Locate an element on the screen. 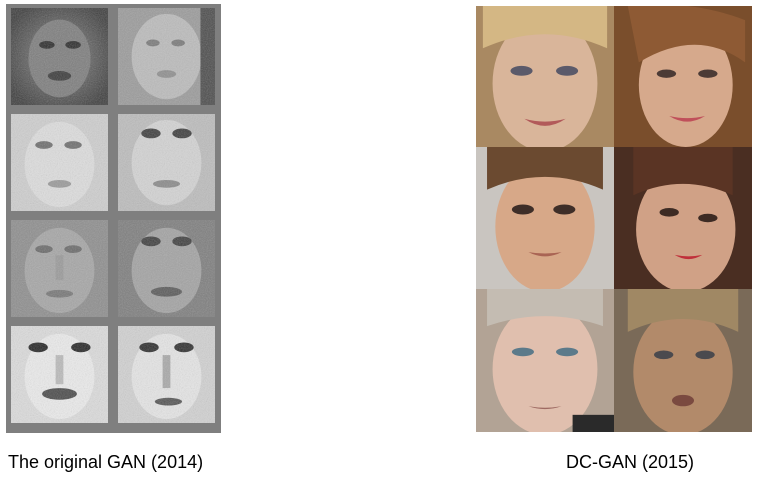 The image size is (757, 478). dcgan-caption: DC-GAN (2015) is located at coordinates (630, 462).